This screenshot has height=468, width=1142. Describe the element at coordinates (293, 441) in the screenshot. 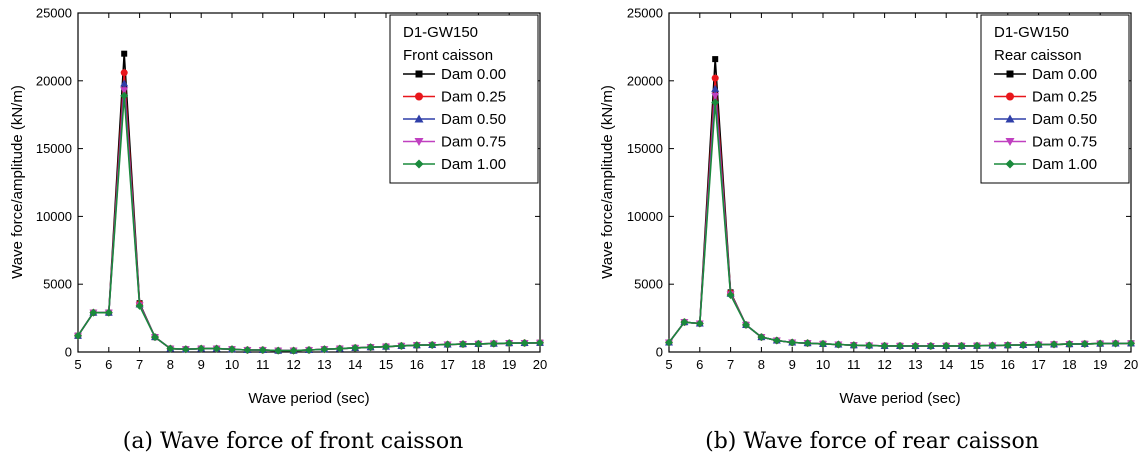

I see `figure-caption: (a) Wave force of front caisson` at that location.